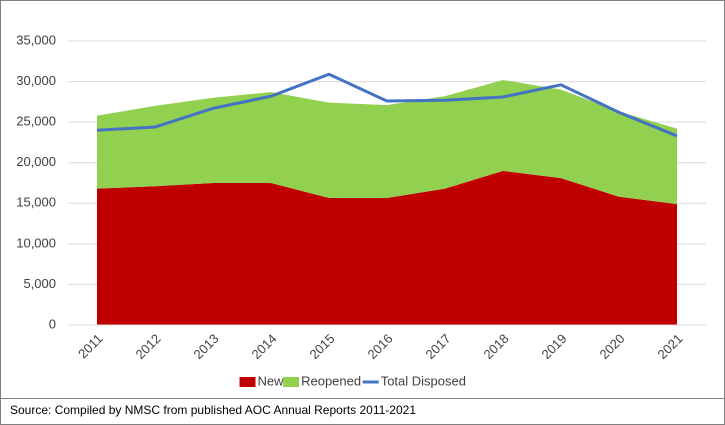 The height and width of the screenshot is (425, 725). What do you see at coordinates (387, 105) in the screenshot?
I see `line` at bounding box center [387, 105].